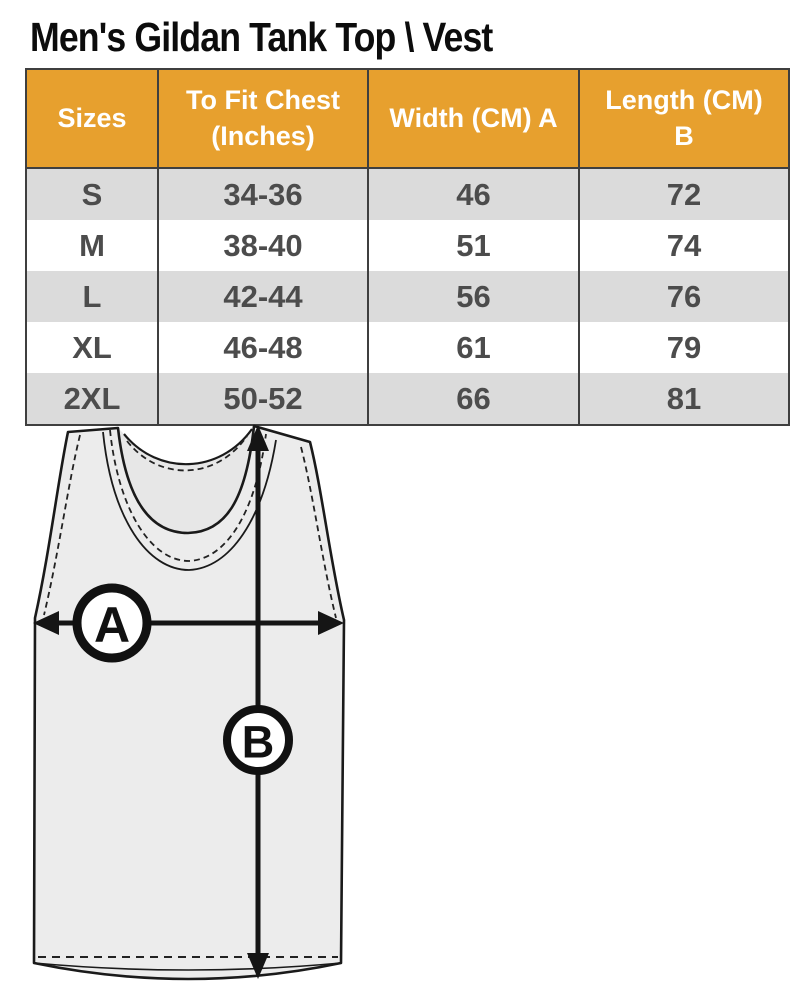 The height and width of the screenshot is (1000, 812). What do you see at coordinates (92, 194) in the screenshot?
I see `size-cell: S` at bounding box center [92, 194].